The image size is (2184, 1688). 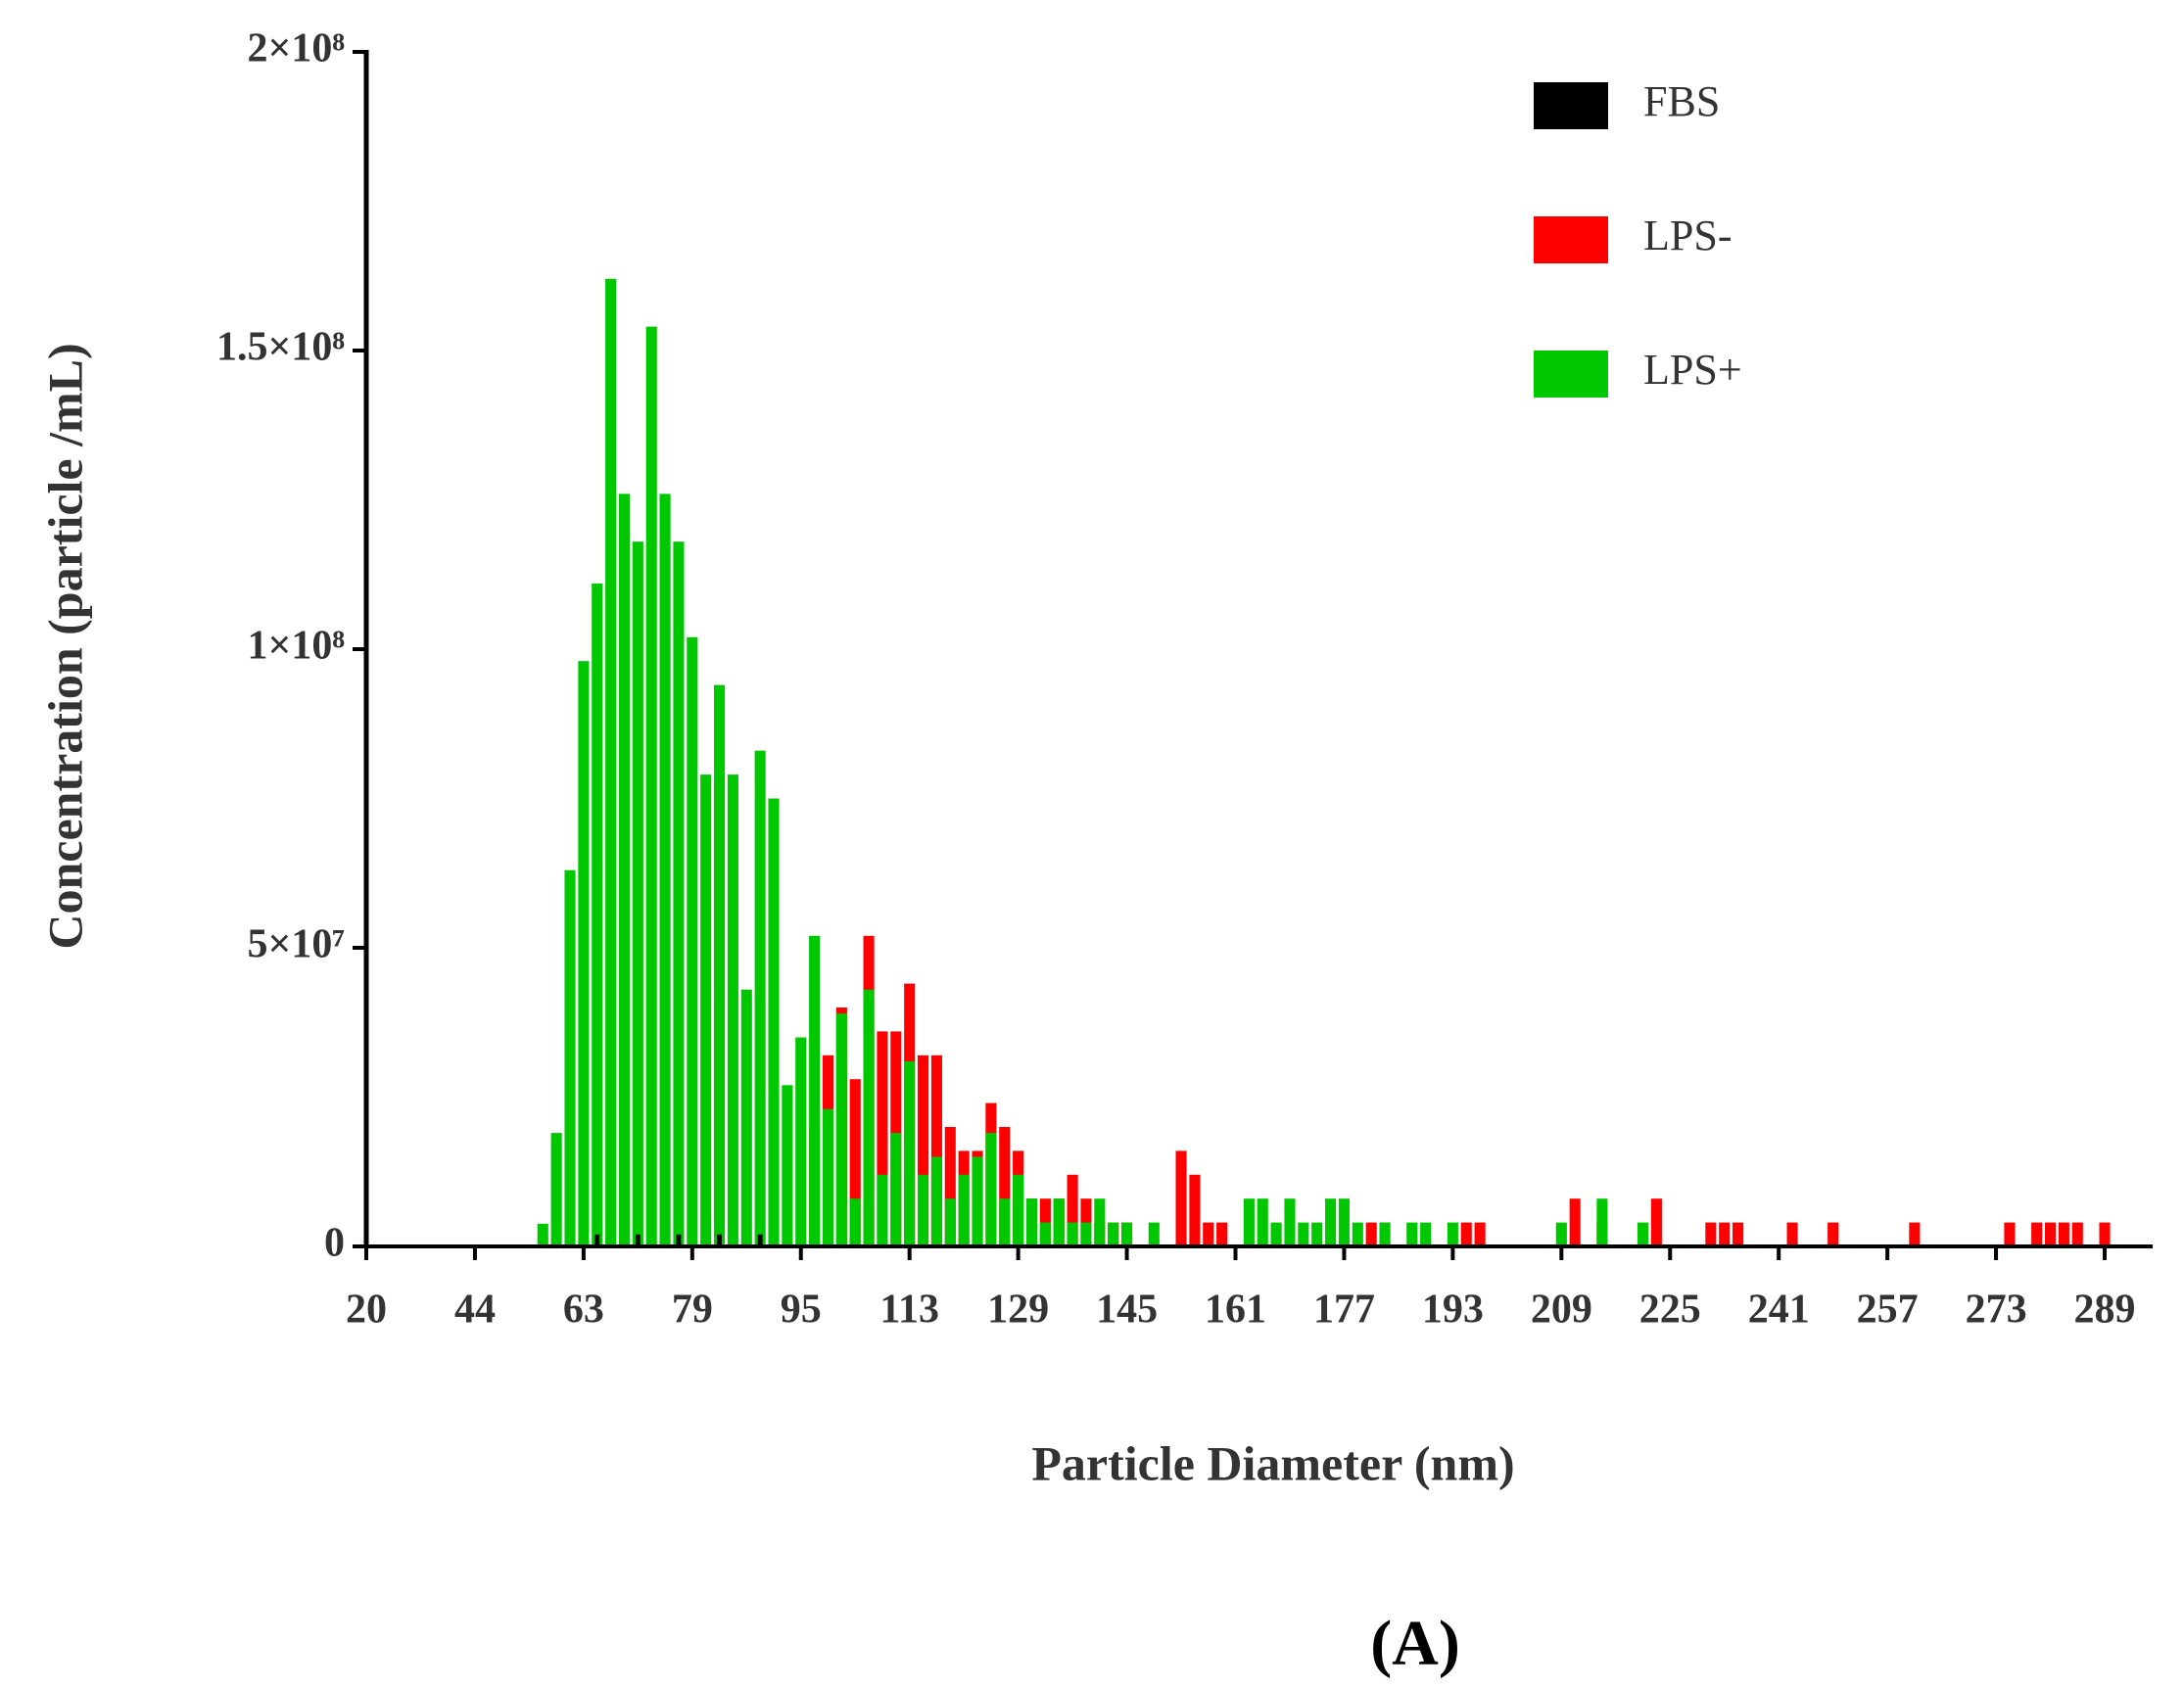 I want to click on x-tick-label: 129, so click(x=1018, y=1311).